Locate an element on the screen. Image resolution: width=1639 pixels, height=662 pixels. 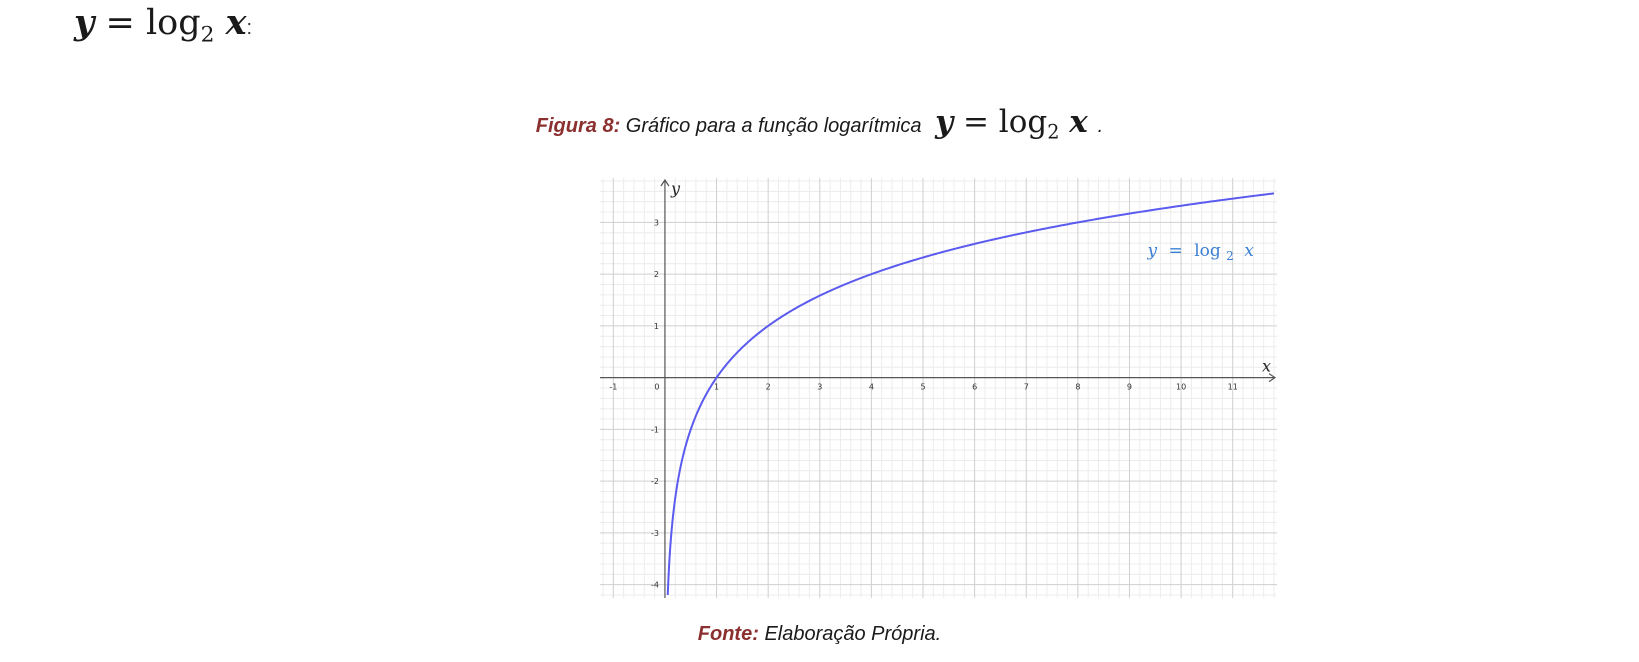
formula-log: log is located at coordinates (173, 23).